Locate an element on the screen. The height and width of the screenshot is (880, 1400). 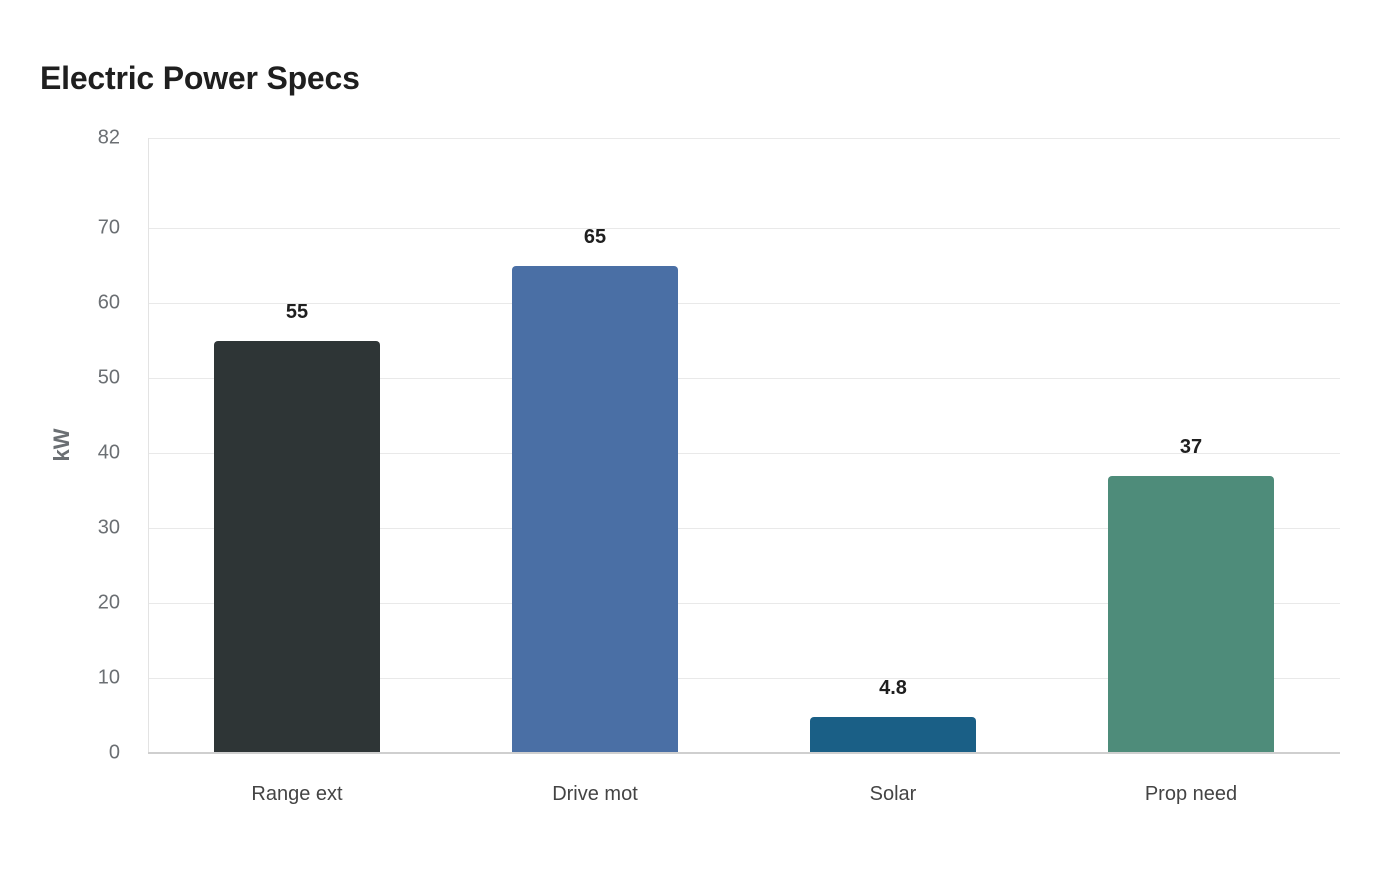
bar-solar is located at coordinates (893, 735).